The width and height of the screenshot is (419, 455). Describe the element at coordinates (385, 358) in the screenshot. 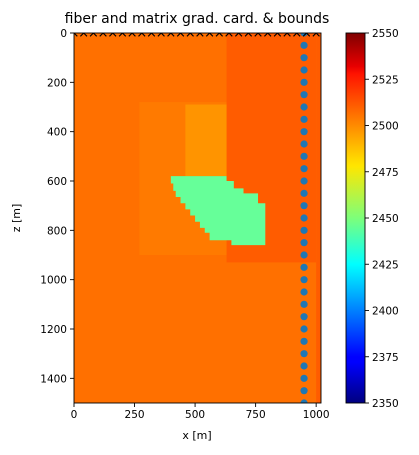

I see `colorbar-tick-label-1: 2375` at that location.